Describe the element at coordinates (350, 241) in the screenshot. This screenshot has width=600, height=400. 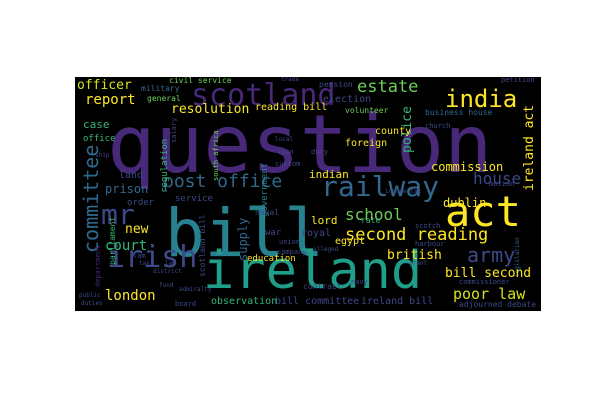
I see `word-egypt: egypt` at that location.